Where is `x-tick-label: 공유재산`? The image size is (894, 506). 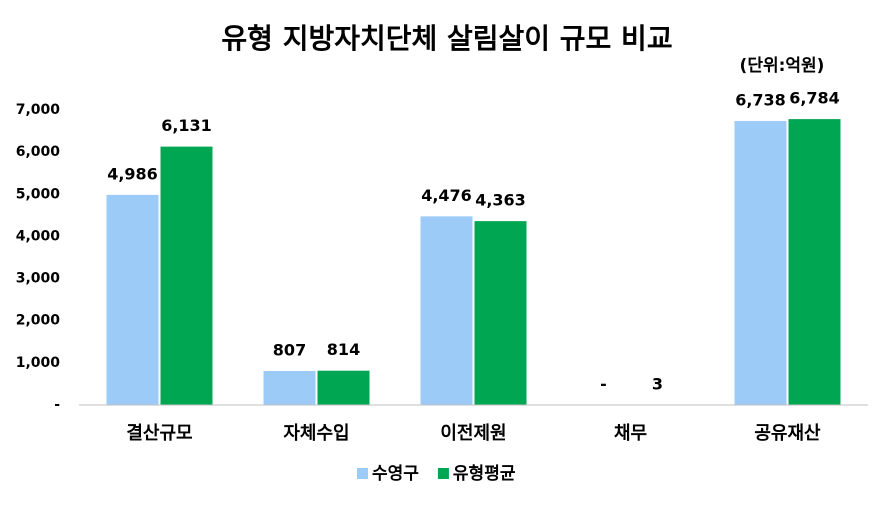 x-tick-label: 공유재산 is located at coordinates (787, 433).